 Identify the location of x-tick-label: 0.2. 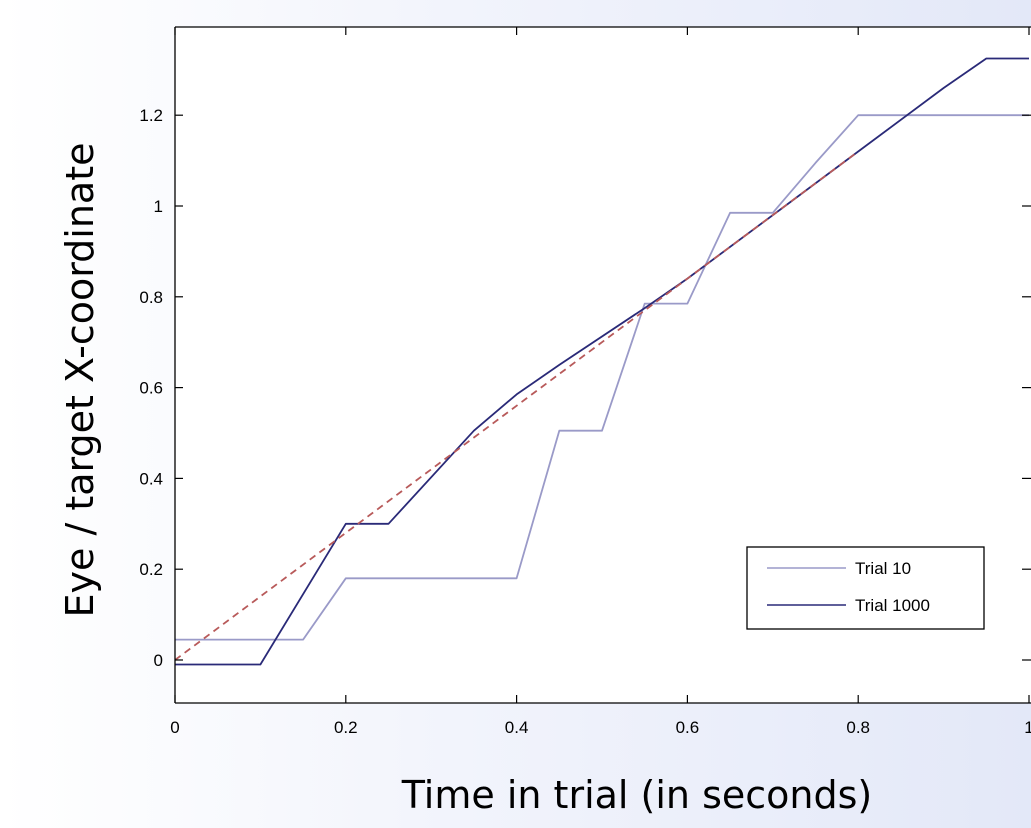
(346, 727).